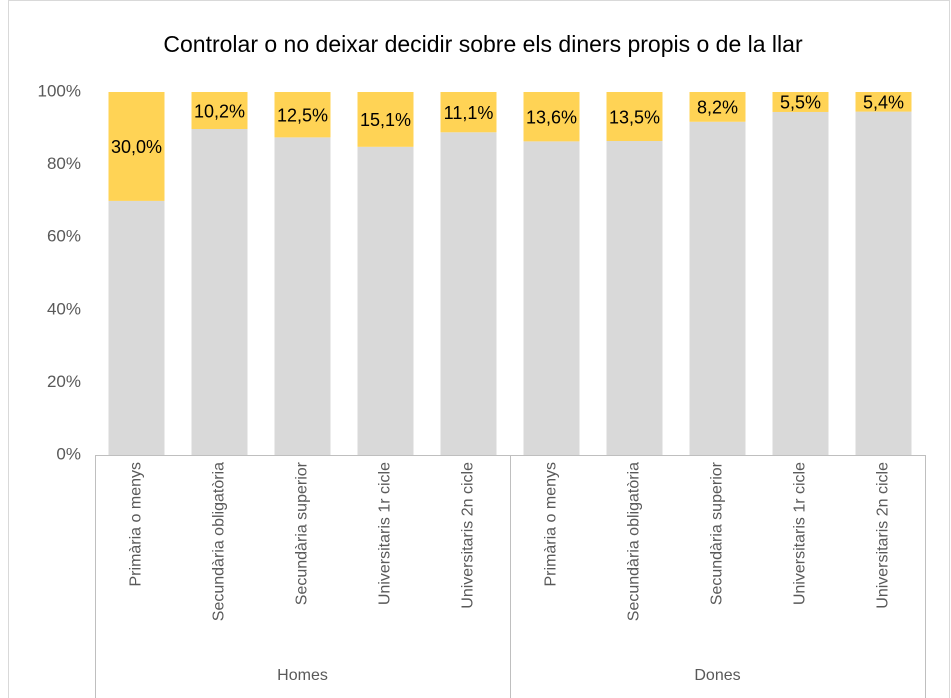 The width and height of the screenshot is (951, 698). I want to click on data-label: 13,6%, so click(551, 117).